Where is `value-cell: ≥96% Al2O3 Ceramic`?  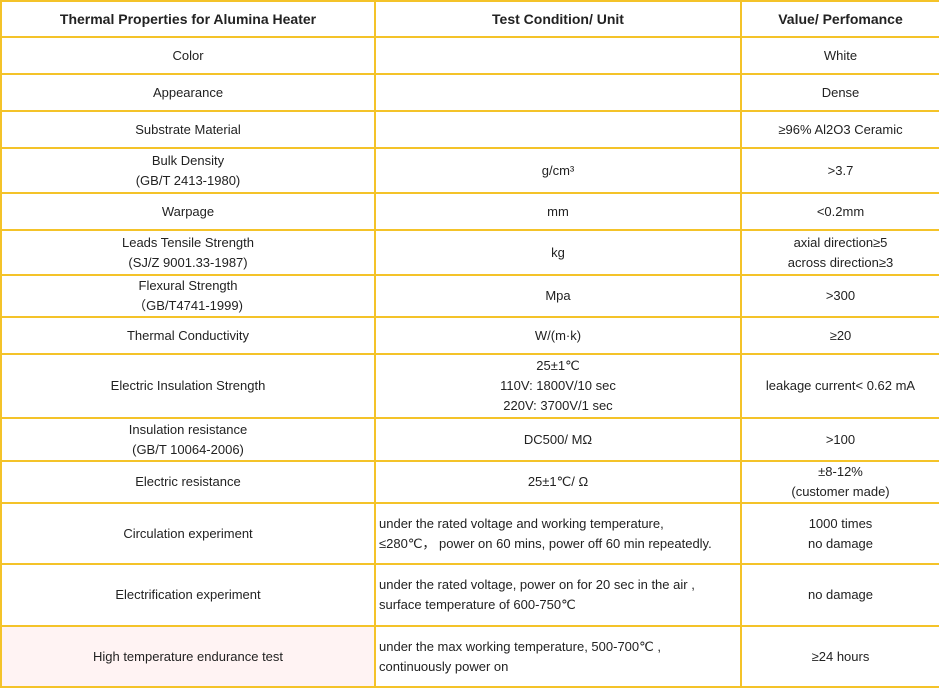
value-cell: ≥96% Al2O3 Ceramic is located at coordinates (839, 129).